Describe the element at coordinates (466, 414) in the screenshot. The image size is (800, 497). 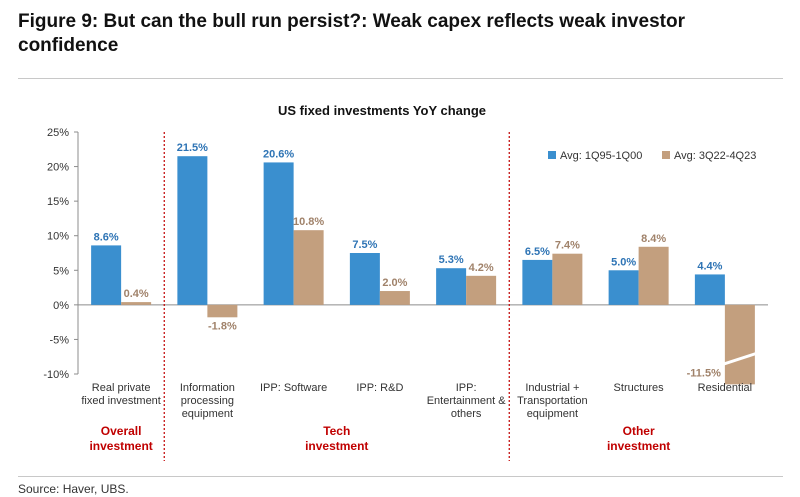
I see `category-label: others` at that location.